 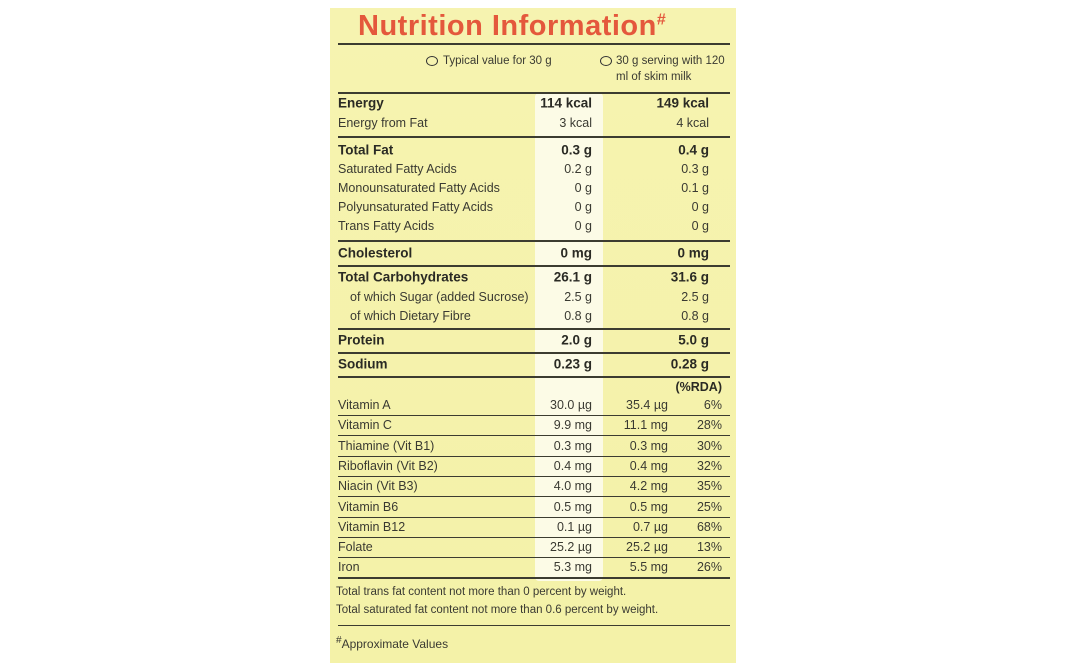 What do you see at coordinates (709, 547) in the screenshot?
I see `rda-value: 13%` at bounding box center [709, 547].